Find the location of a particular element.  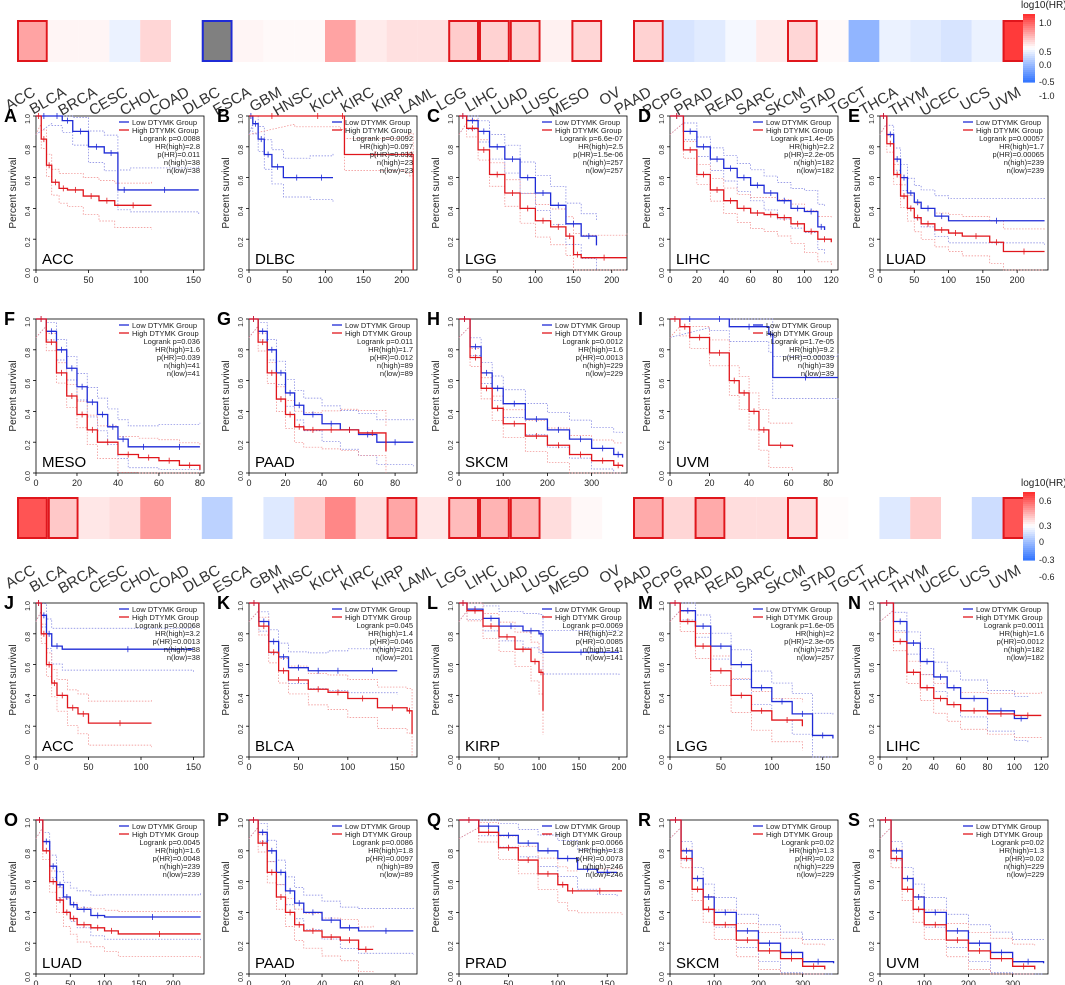

heat-cell-kirc is located at coordinates (371, 518).